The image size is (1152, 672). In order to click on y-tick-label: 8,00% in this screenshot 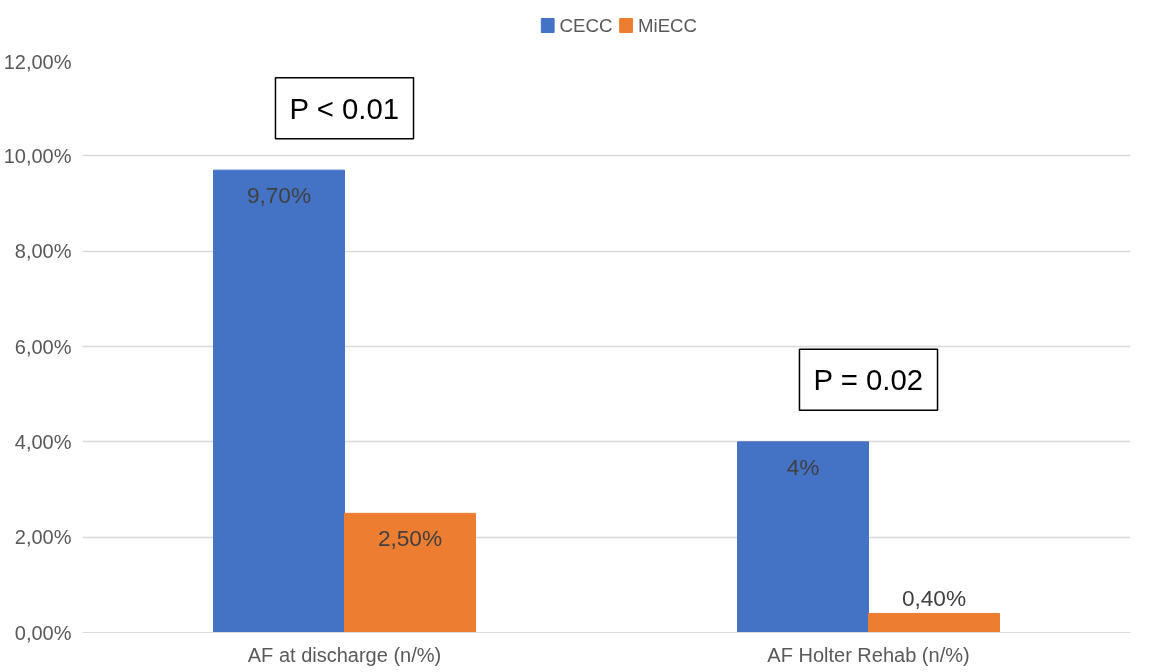, I will do `click(43, 251)`.